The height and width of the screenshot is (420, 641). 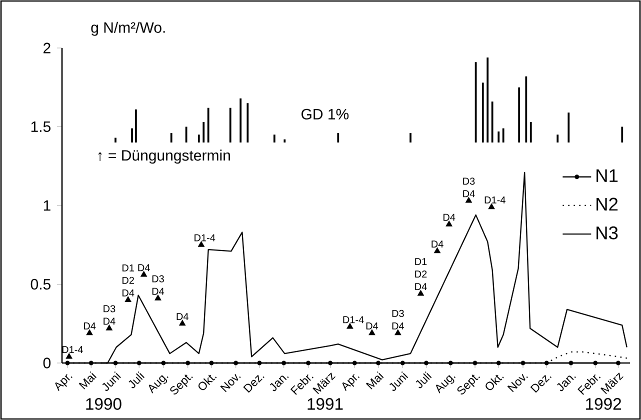 I want to click on y-tick-label: 2, so click(x=47, y=48).